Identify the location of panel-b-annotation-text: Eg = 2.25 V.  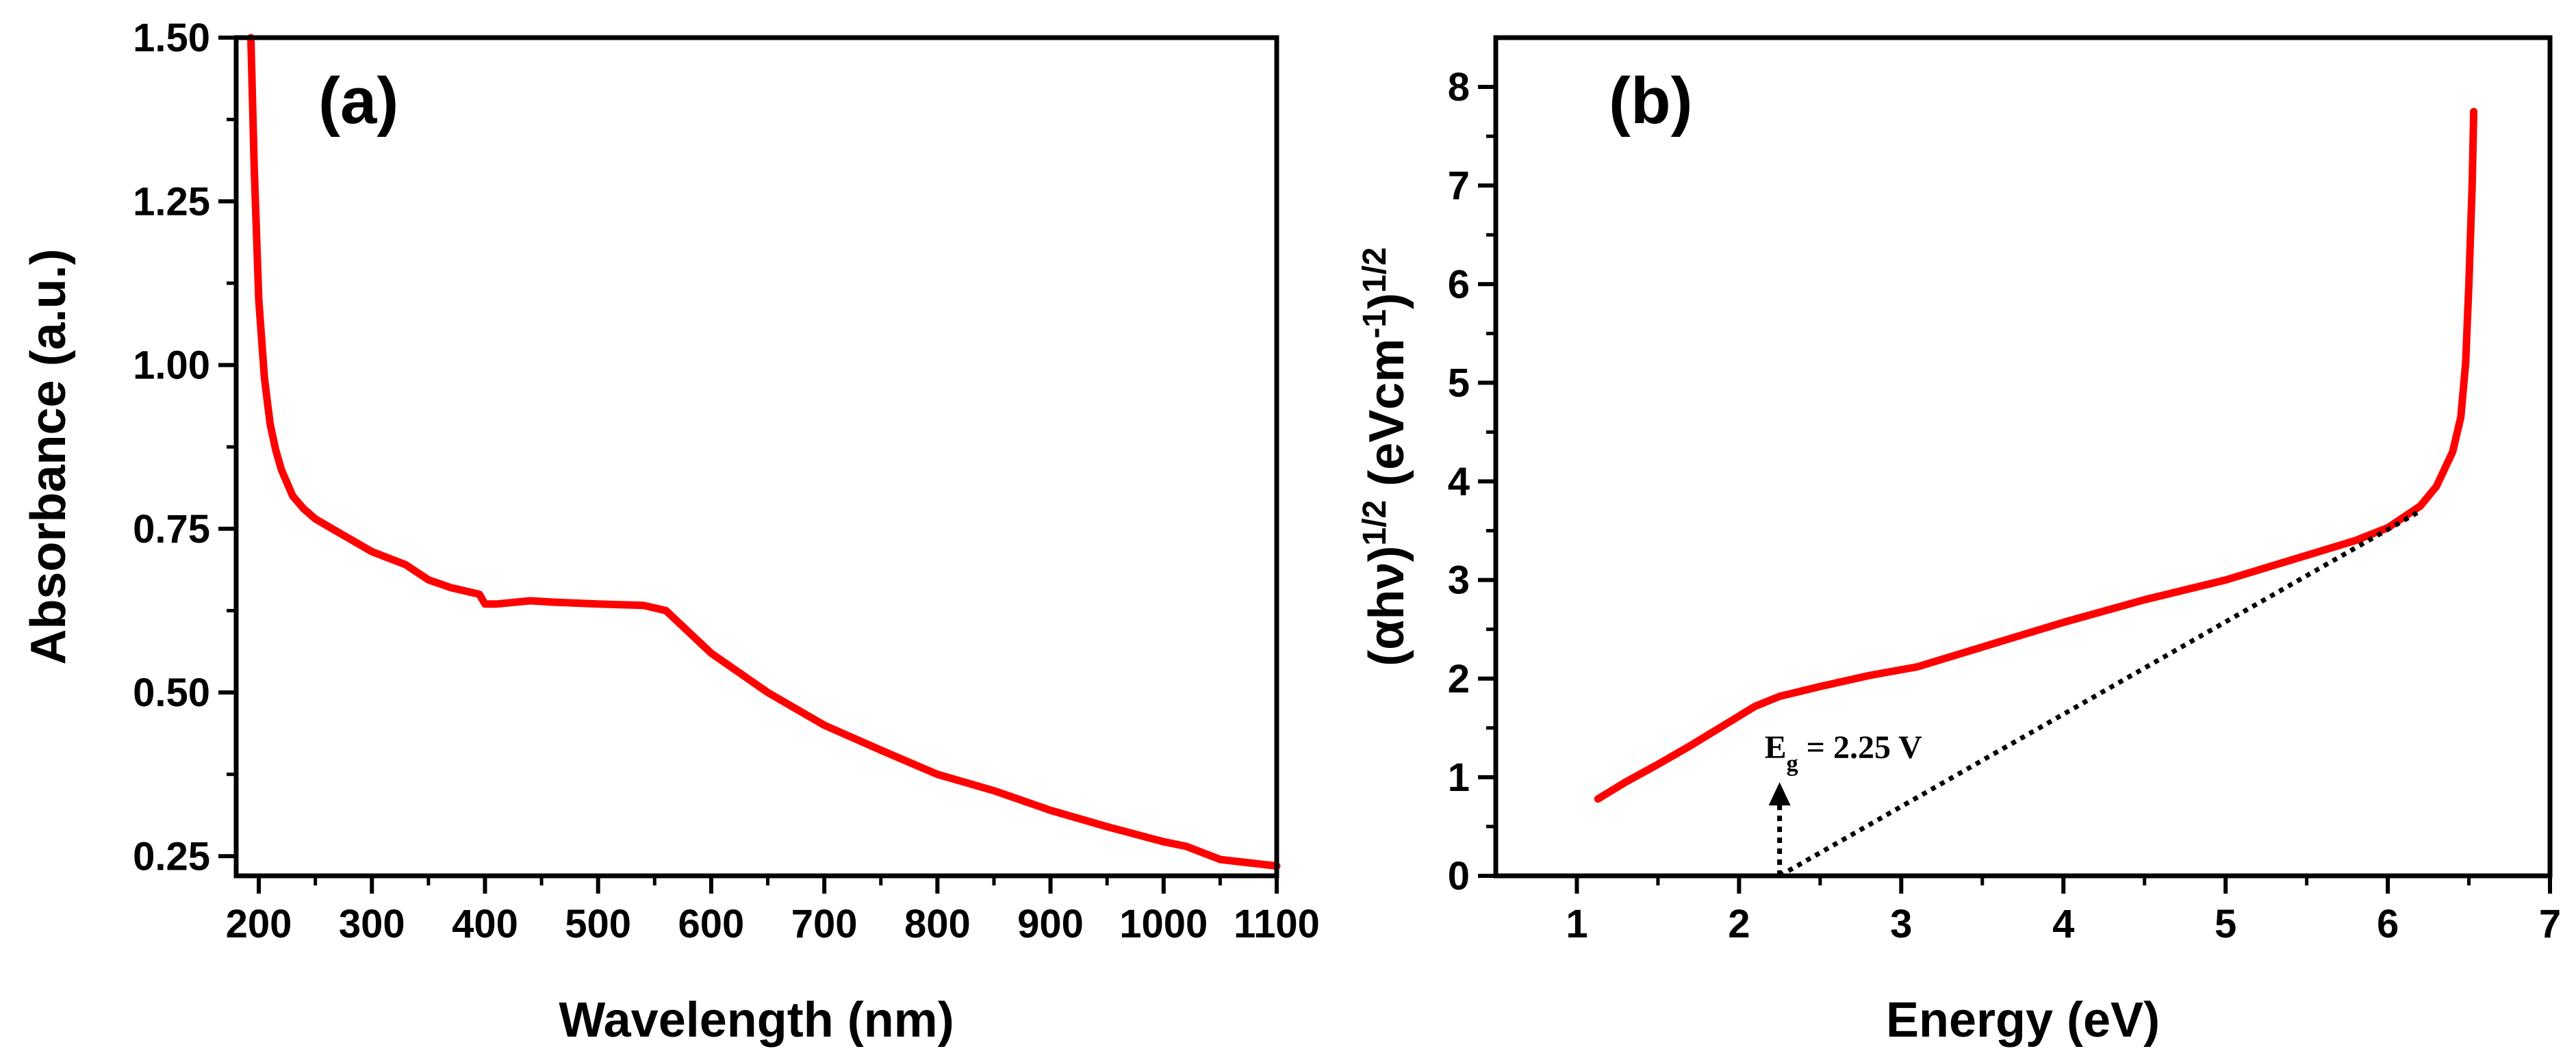
(1844, 753).